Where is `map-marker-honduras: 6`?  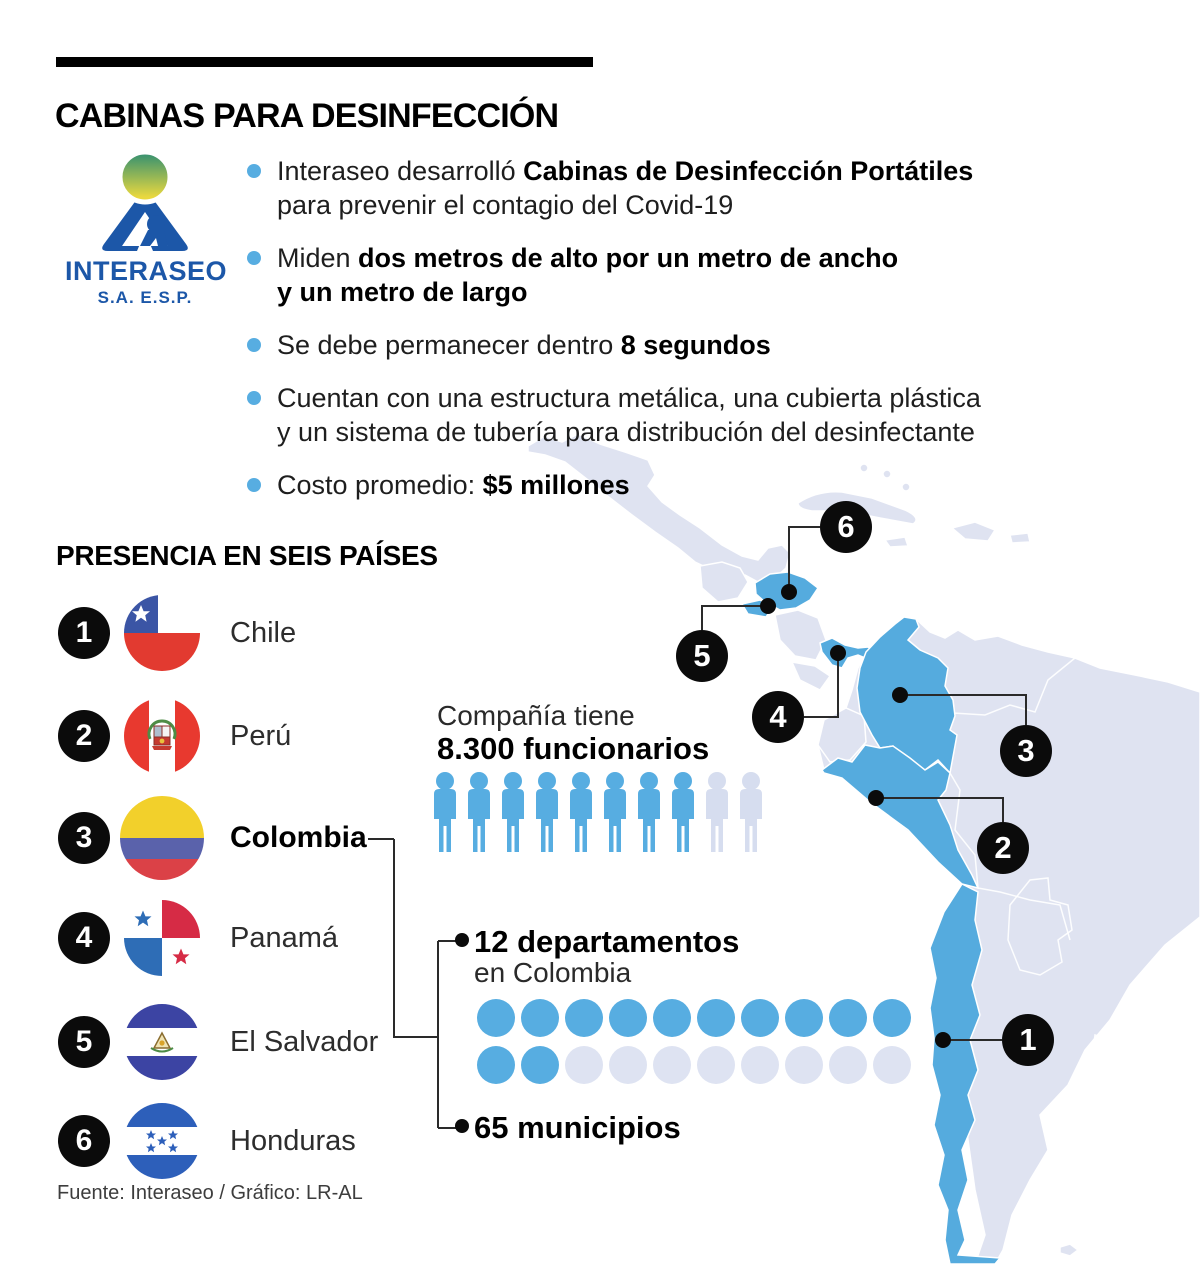
map-marker-honduras: 6 is located at coordinates (846, 527).